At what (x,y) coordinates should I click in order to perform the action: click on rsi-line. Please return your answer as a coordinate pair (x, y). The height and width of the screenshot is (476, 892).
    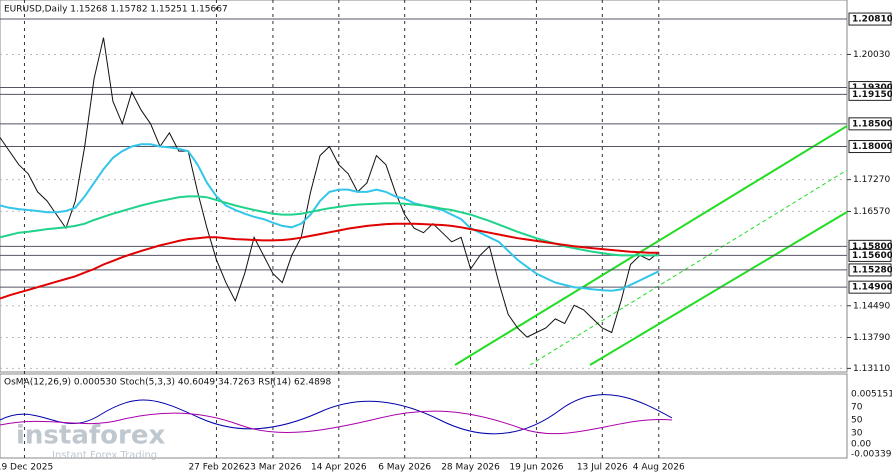
    Looking at the image, I should click on (336, 422).